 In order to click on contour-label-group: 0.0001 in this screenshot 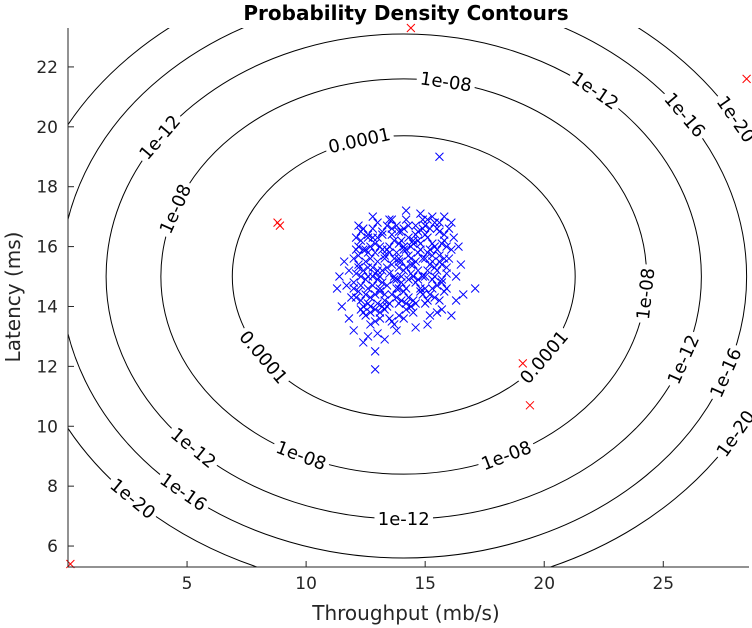, I will do `click(359, 140)`.